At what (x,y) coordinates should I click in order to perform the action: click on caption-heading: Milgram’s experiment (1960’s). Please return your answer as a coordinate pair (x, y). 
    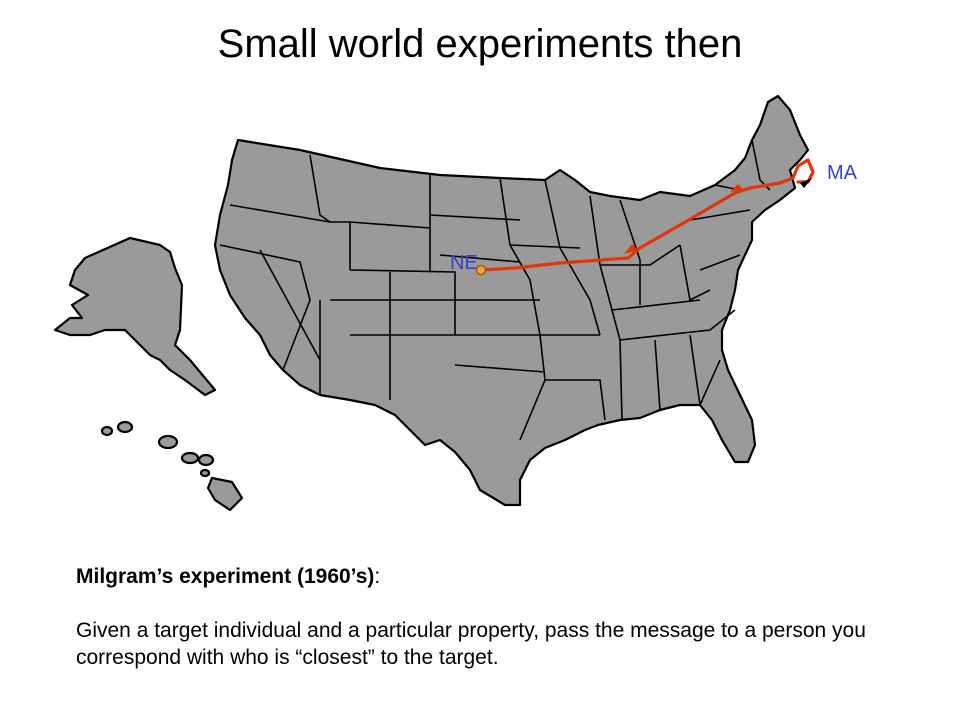
    Looking at the image, I should click on (225, 576).